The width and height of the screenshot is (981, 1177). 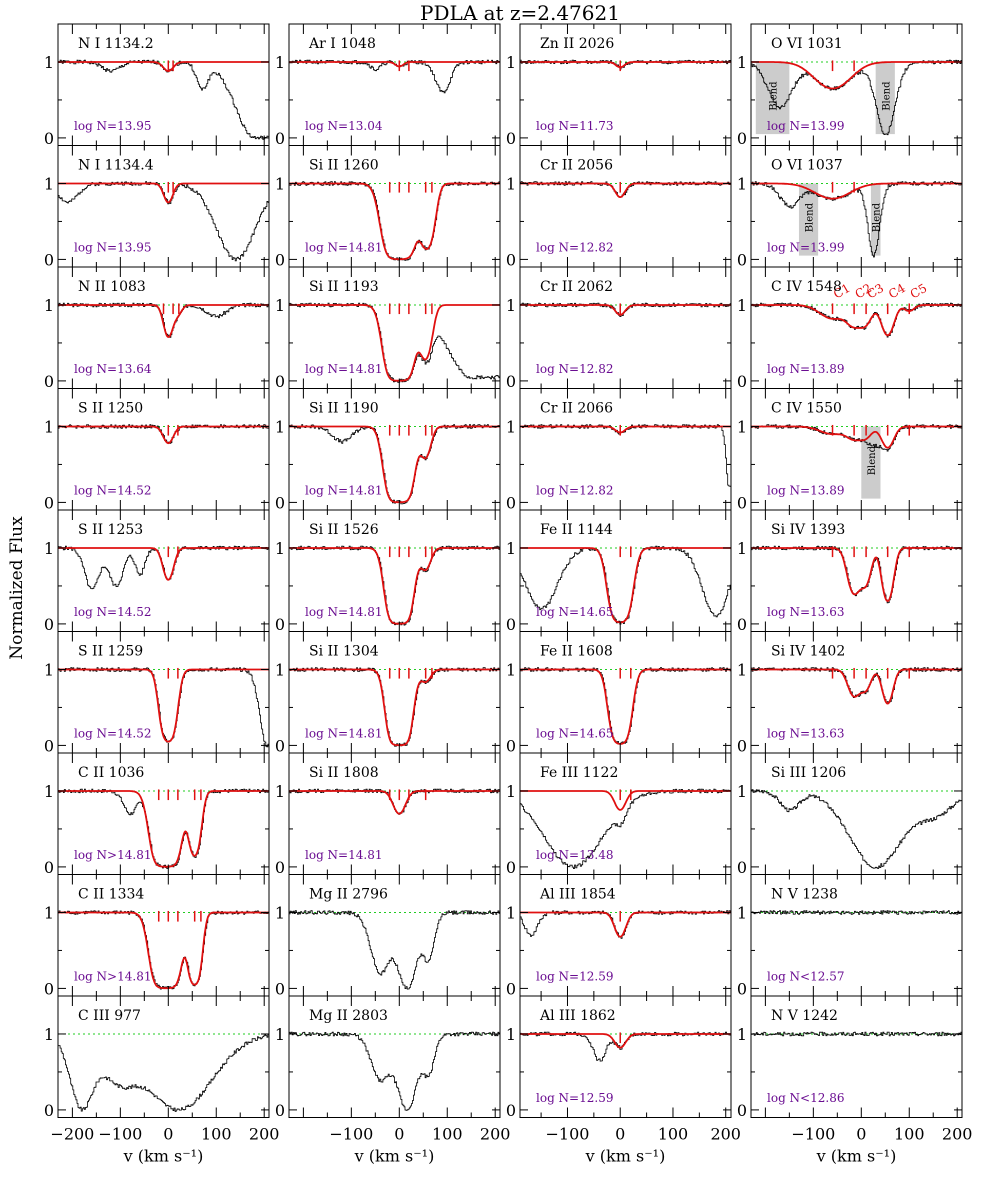 I want to click on spectrum-panel: 0 1 S II 1259 log N=14.52, so click(x=157, y=693).